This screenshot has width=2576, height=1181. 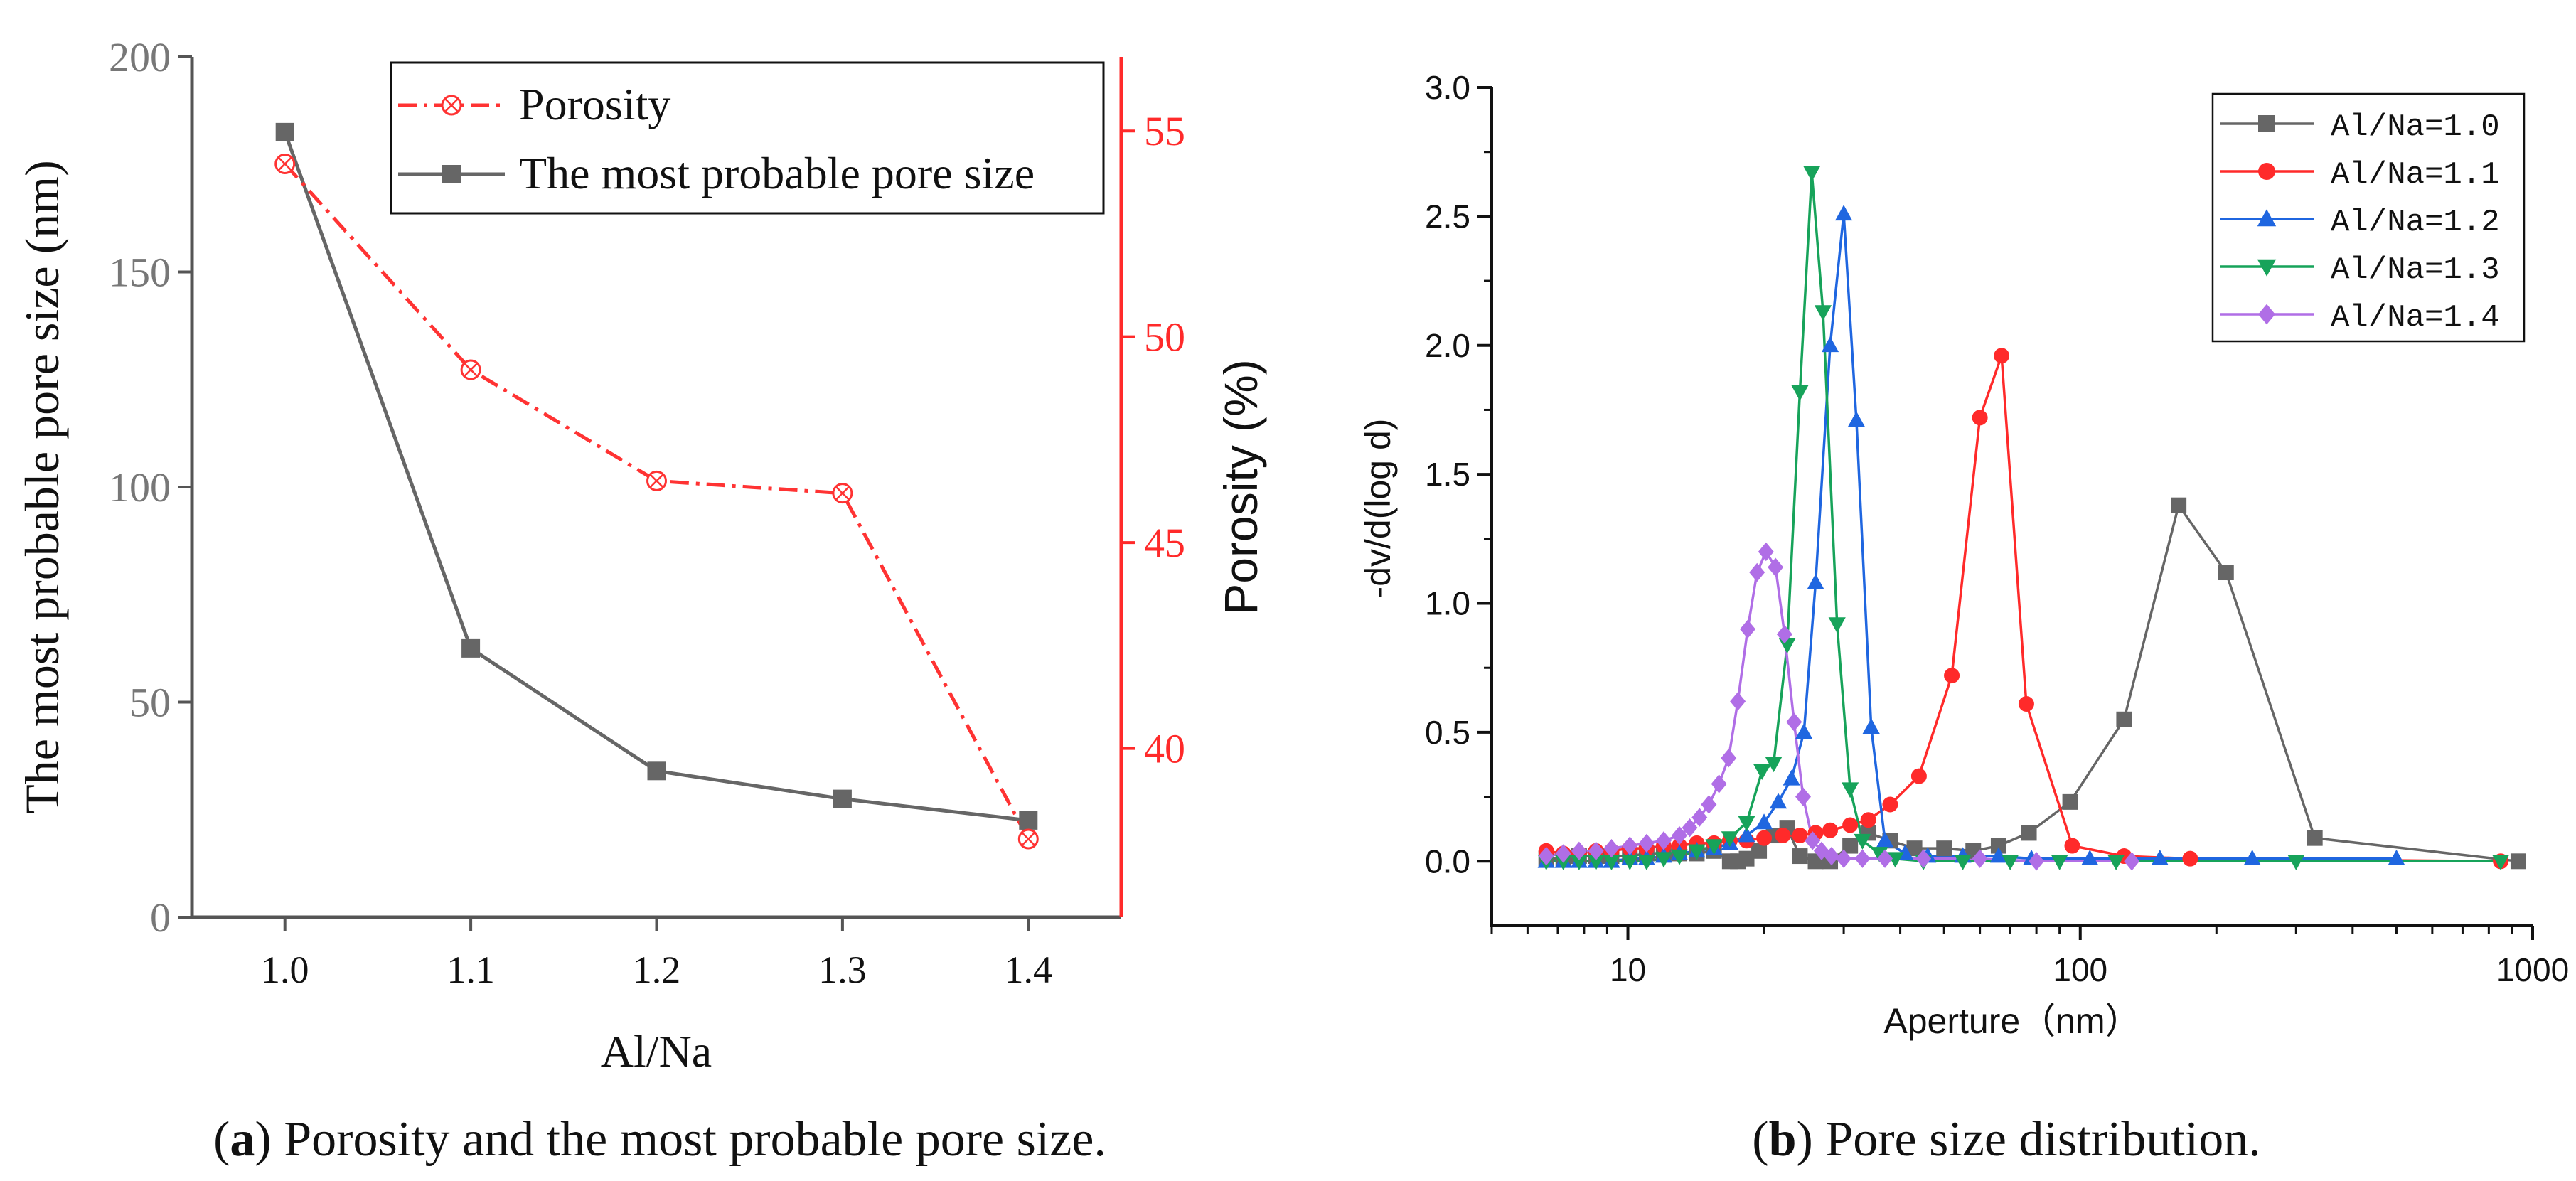 I want to click on a-x-axis-label: Al/Na, so click(x=656, y=1051).